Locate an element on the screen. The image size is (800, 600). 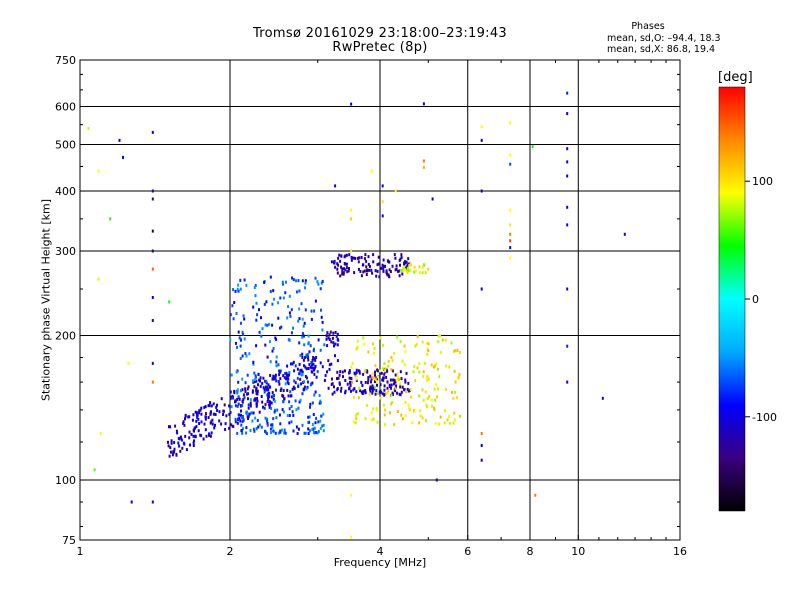
x-tick-label: 4 is located at coordinates (380, 551).